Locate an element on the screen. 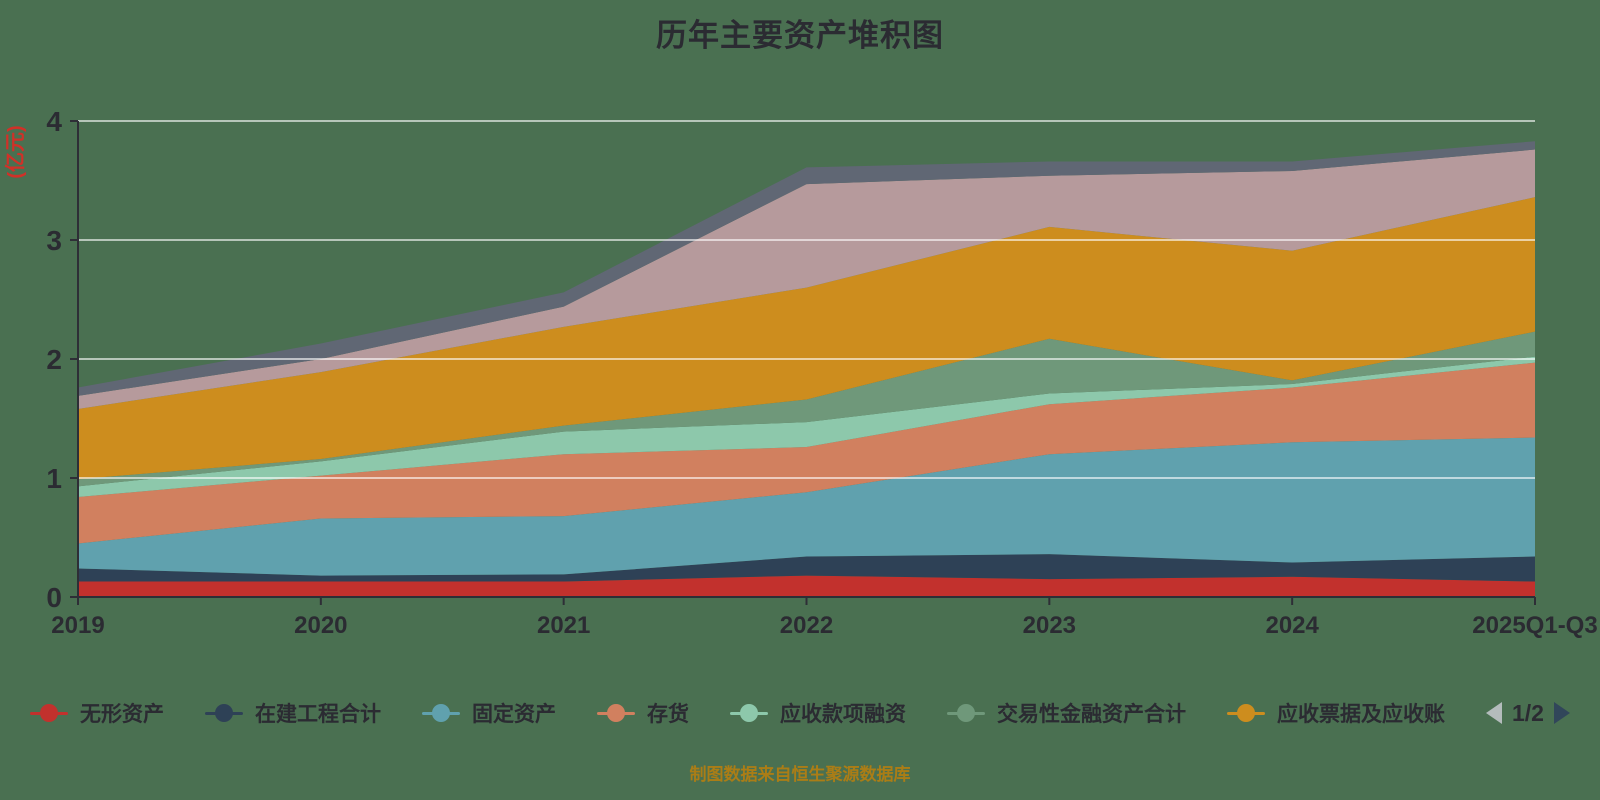  legend-pager: 1/2 is located at coordinates (1528, 713).